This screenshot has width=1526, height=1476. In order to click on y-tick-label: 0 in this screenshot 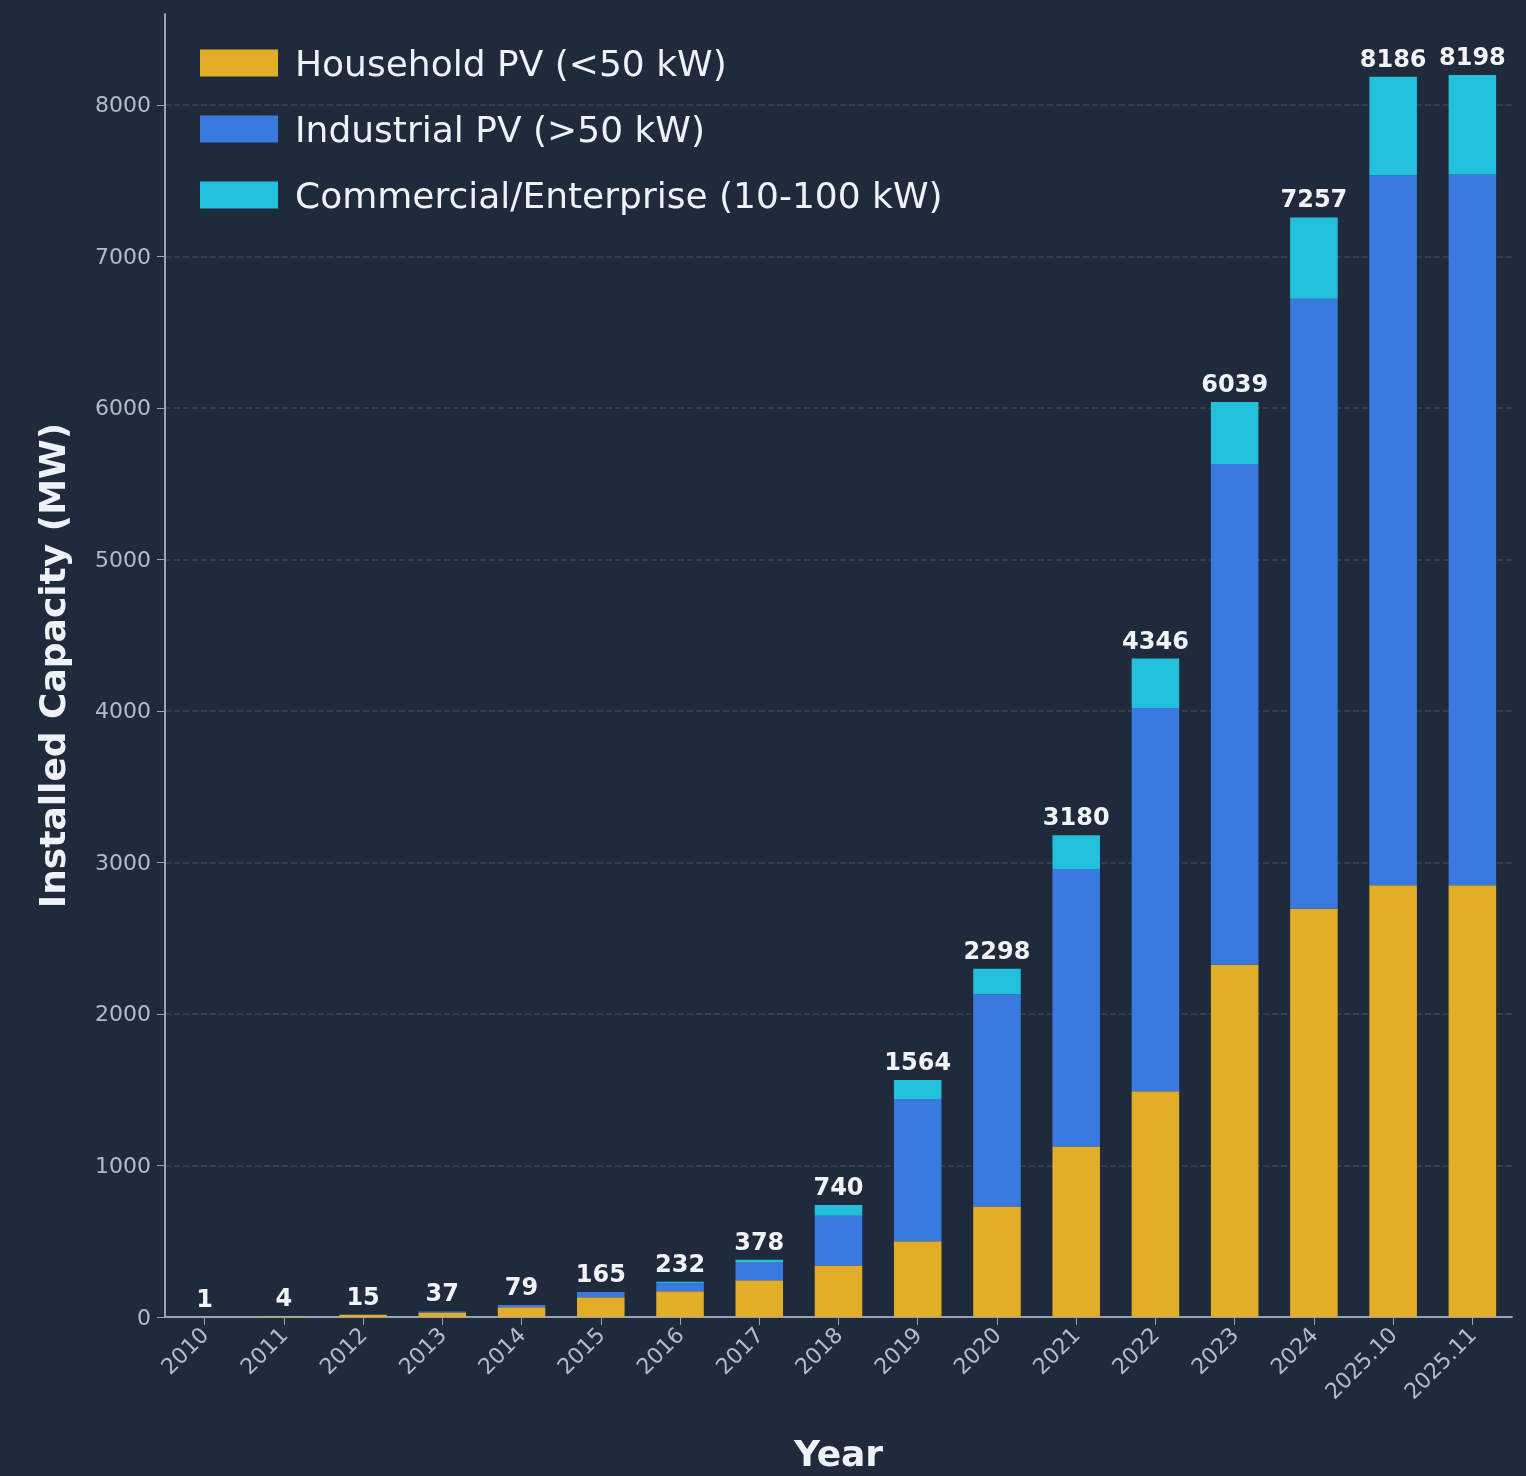, I will do `click(144, 1317)`.